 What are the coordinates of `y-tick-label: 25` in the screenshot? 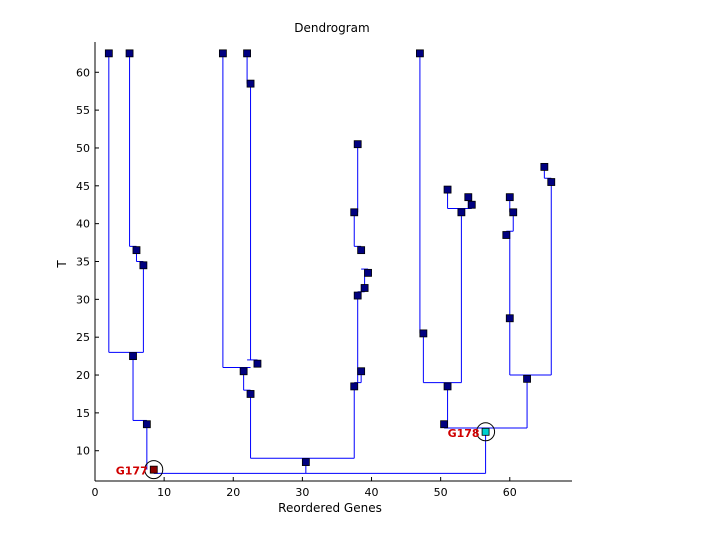 It's located at (83, 337).